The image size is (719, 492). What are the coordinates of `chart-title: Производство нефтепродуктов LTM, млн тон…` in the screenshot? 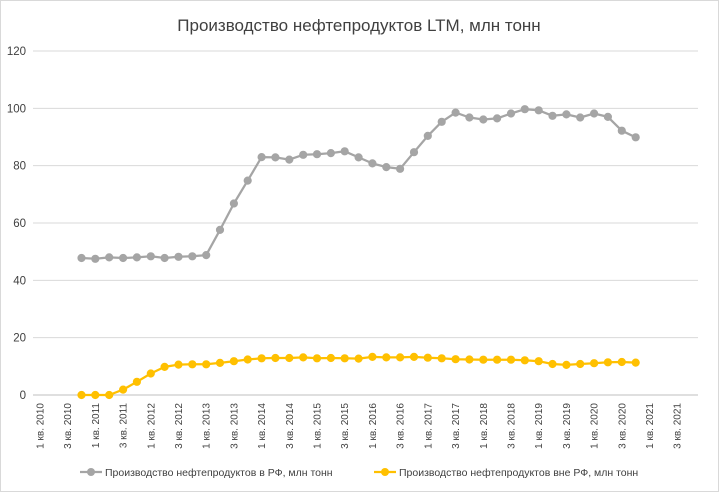 It's located at (358, 25).